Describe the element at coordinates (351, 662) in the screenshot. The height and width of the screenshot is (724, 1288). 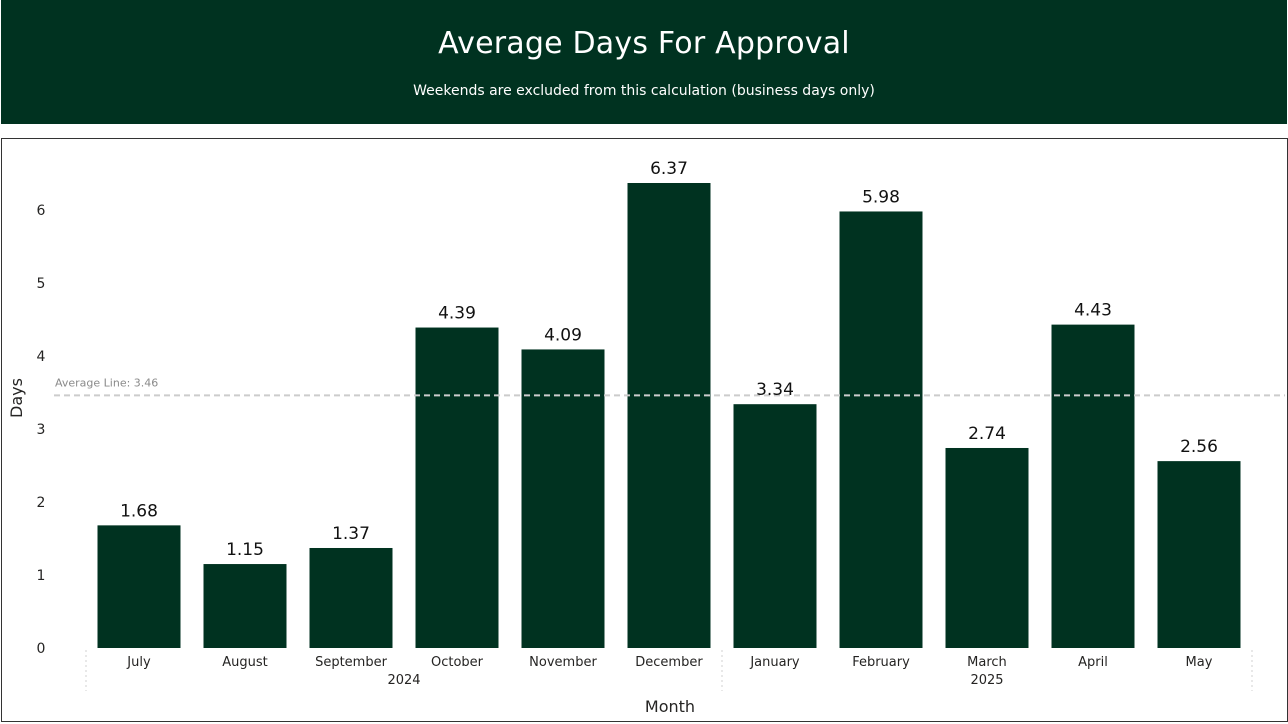
I see `x-tick-label: September` at that location.